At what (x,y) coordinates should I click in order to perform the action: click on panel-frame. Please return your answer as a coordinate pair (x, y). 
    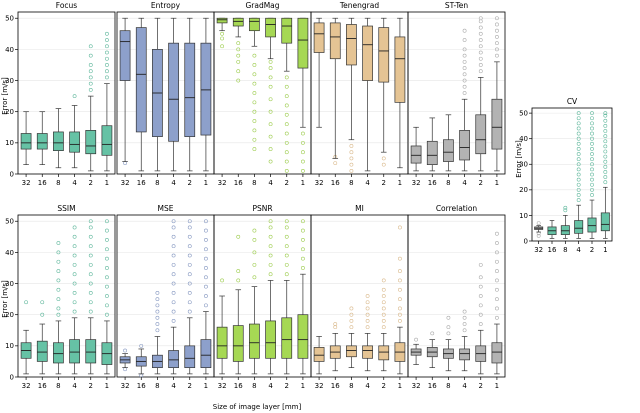
    Looking at the image, I should click on (456, 93).